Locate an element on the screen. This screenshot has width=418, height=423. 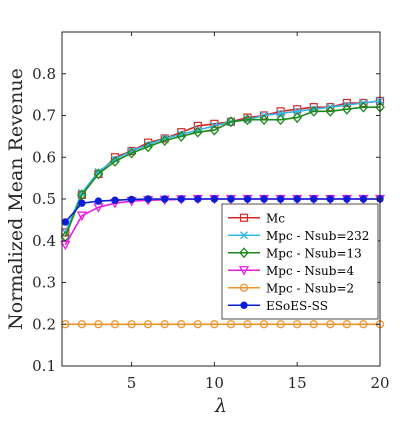
y-tick-label: 0.1 is located at coordinates (44, 366).